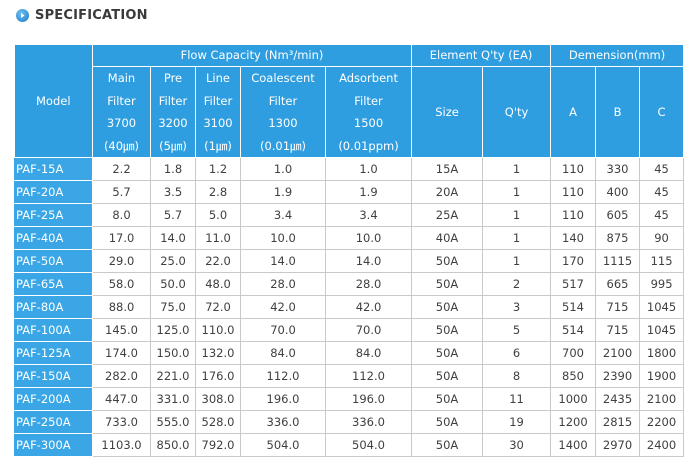 This screenshot has width=687, height=468. Describe the element at coordinates (53, 445) in the screenshot. I see `model-cell: PAF-300A` at that location.